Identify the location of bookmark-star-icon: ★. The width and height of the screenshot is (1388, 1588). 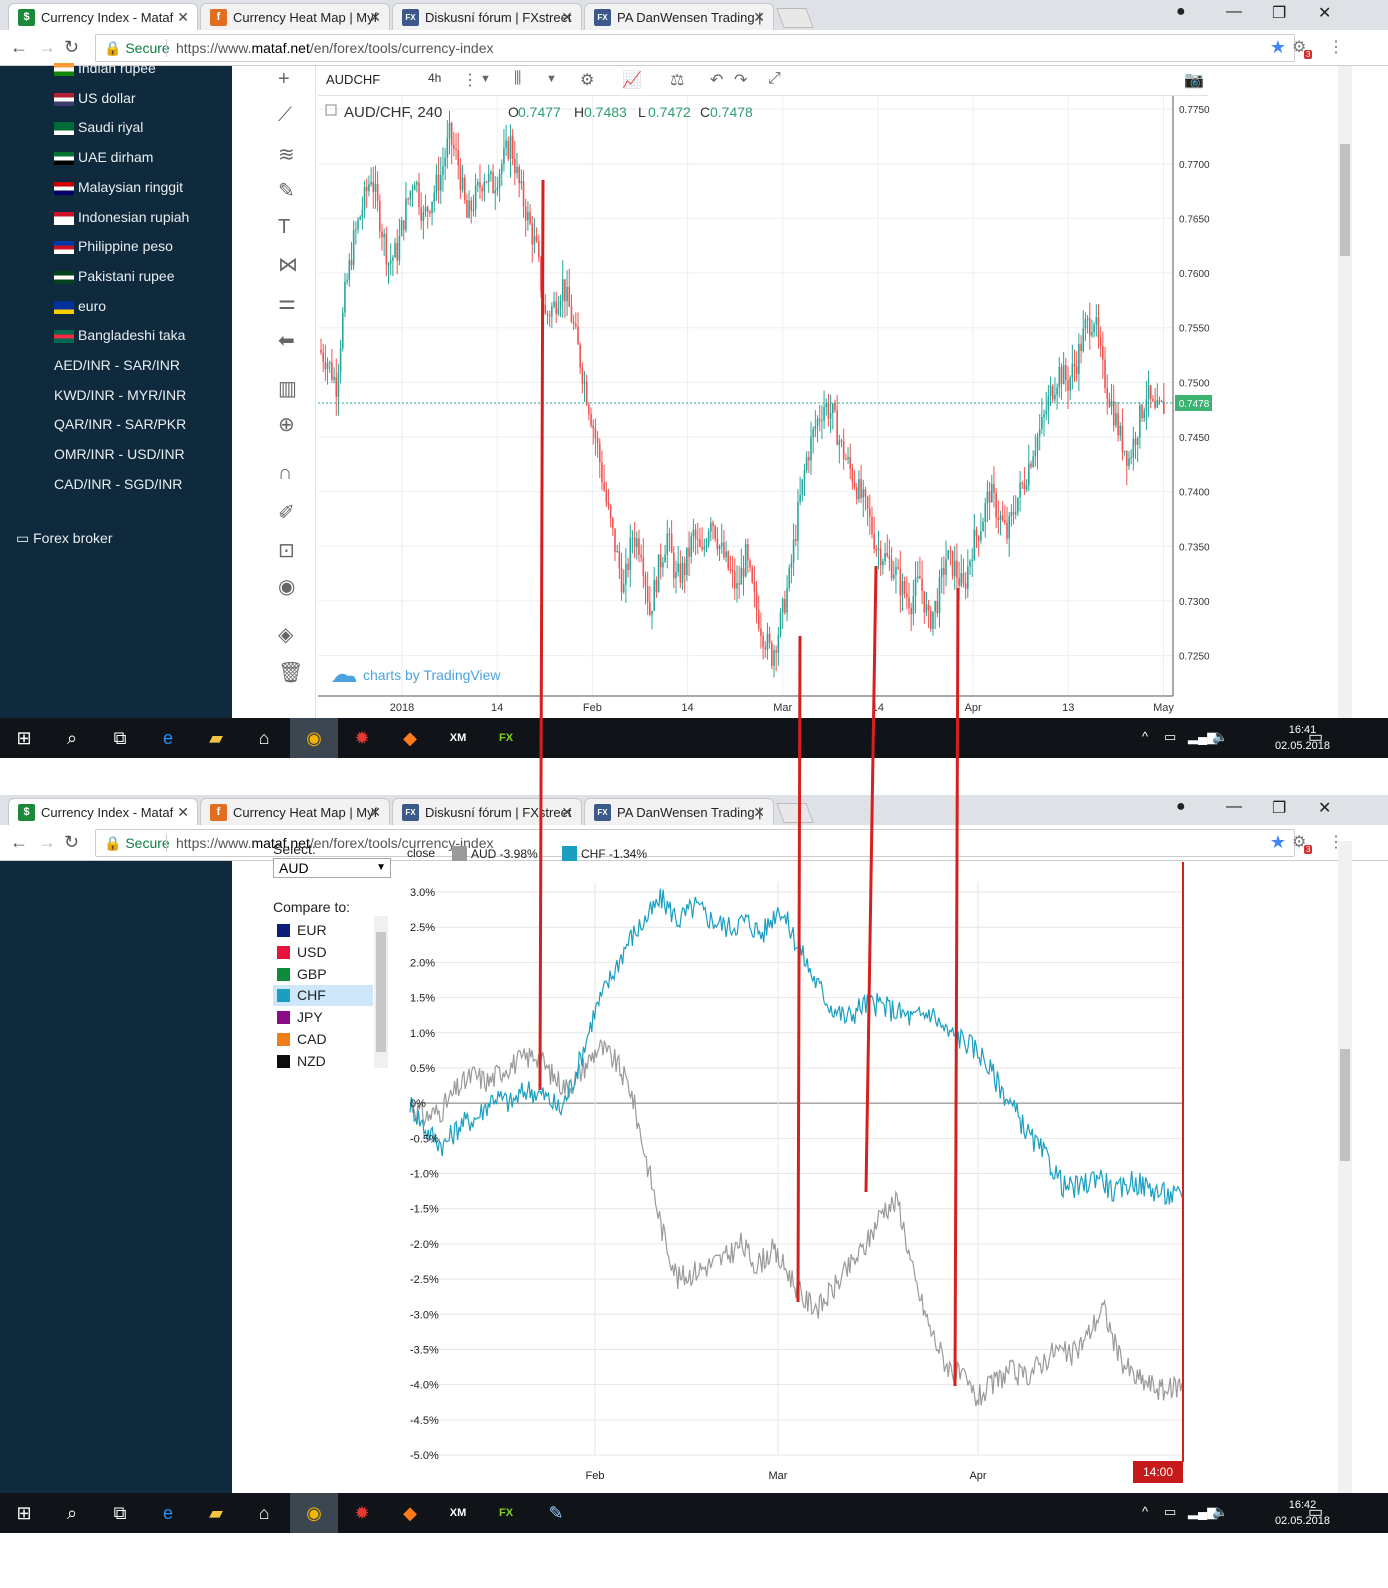
(1277, 842).